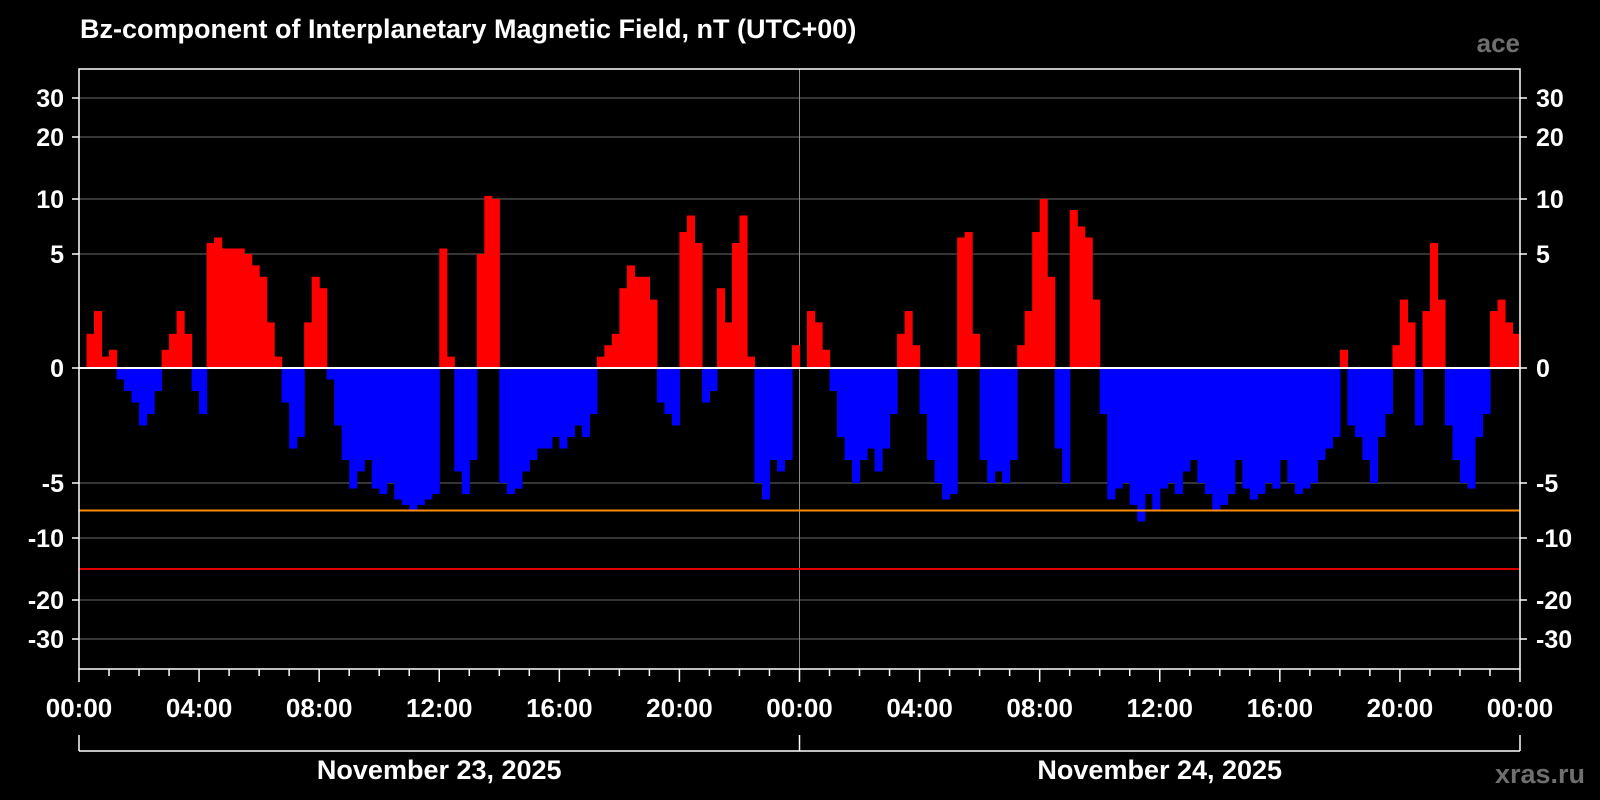 Image resolution: width=1600 pixels, height=800 pixels. What do you see at coordinates (1400, 708) in the screenshot?
I see `x-tick-label: 20:00` at bounding box center [1400, 708].